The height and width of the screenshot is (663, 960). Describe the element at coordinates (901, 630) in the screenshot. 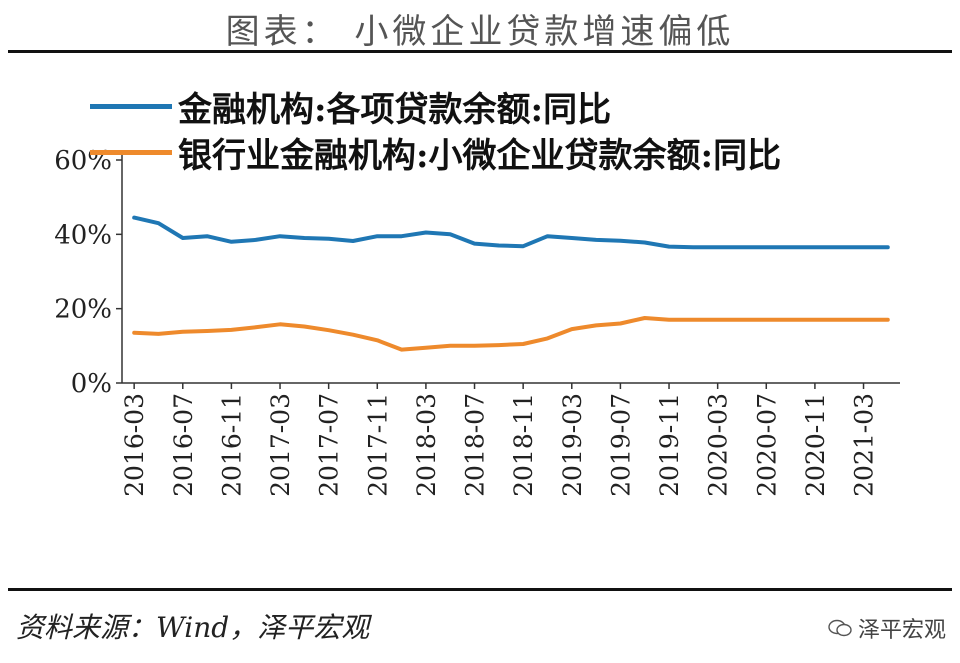

I see `watermark-text: 泽平宏观` at that location.